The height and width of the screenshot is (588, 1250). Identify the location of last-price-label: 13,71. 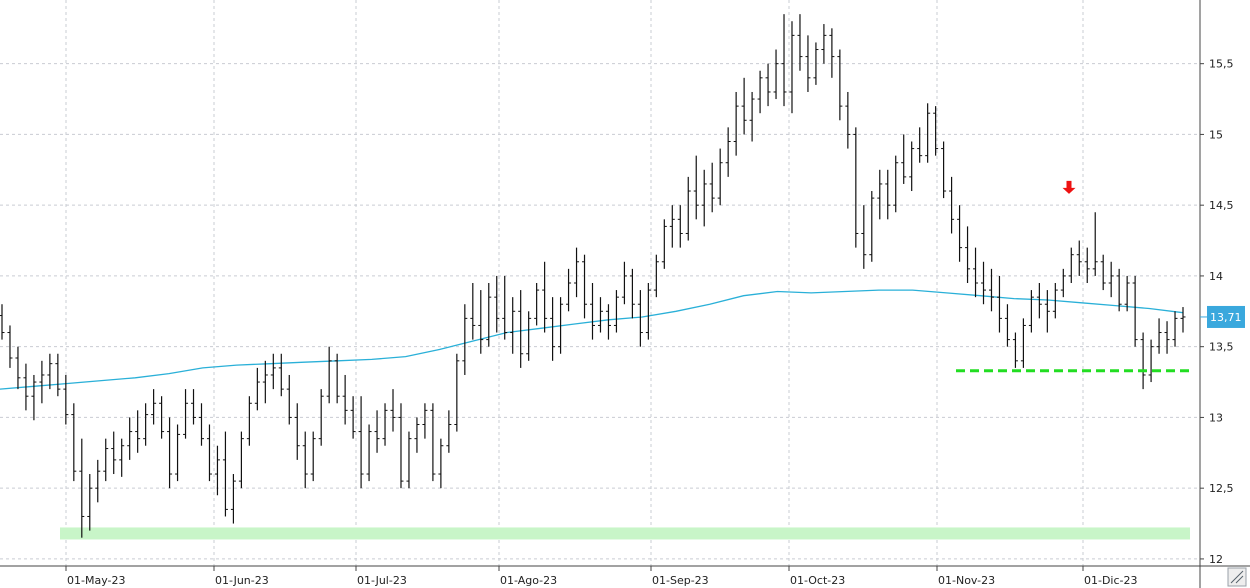
(1226, 317).